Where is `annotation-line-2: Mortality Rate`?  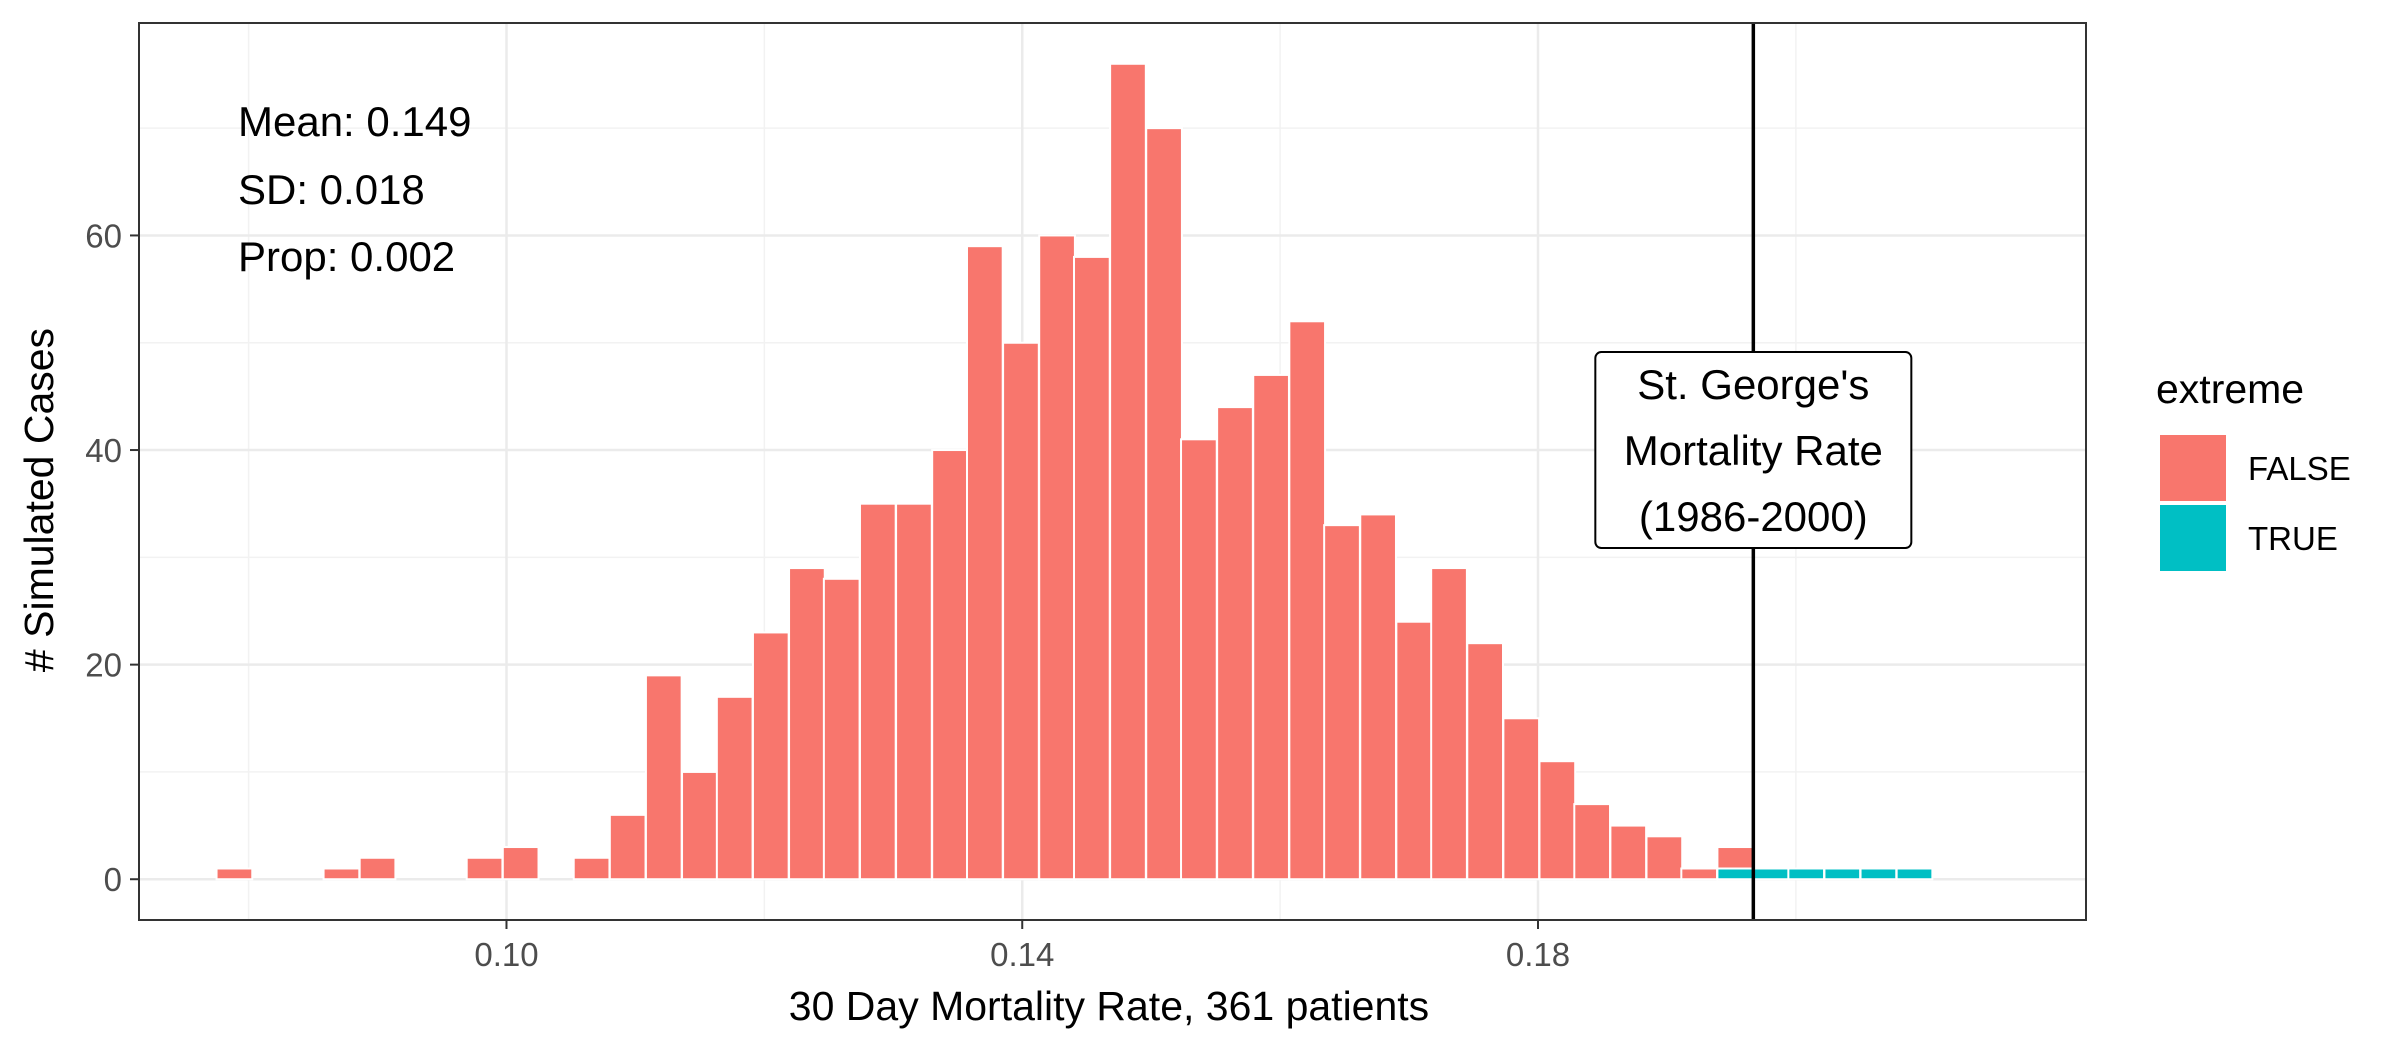 annotation-line-2: Mortality Rate is located at coordinates (1753, 450).